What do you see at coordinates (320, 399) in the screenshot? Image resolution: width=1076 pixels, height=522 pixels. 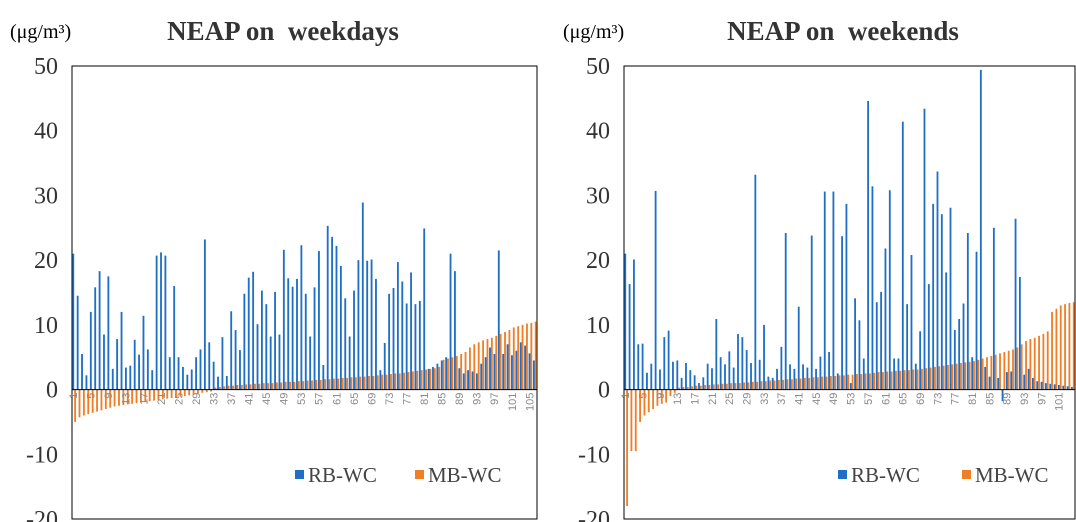 I see `x-tick-label: 57` at bounding box center [320, 399].